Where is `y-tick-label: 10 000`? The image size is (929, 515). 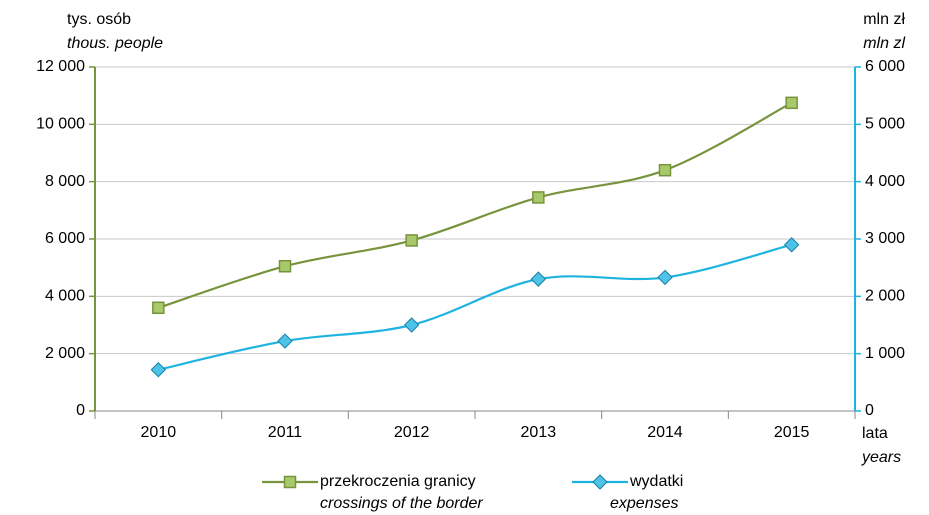 y-tick-label: 10 000 is located at coordinates (60, 124).